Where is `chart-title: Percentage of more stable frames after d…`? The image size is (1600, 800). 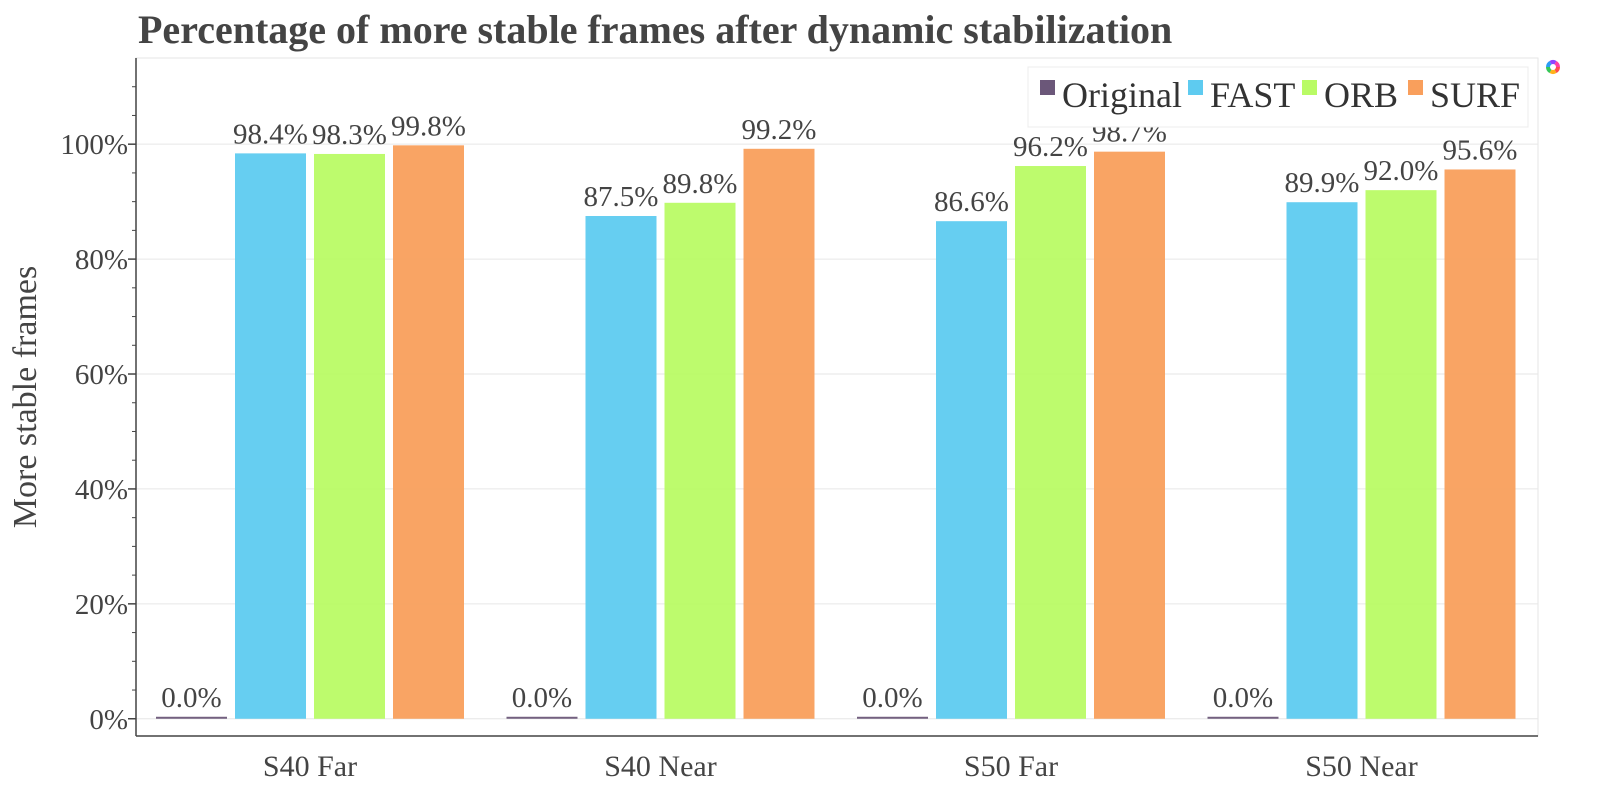 chart-title: Percentage of more stable frames after d… is located at coordinates (655, 29).